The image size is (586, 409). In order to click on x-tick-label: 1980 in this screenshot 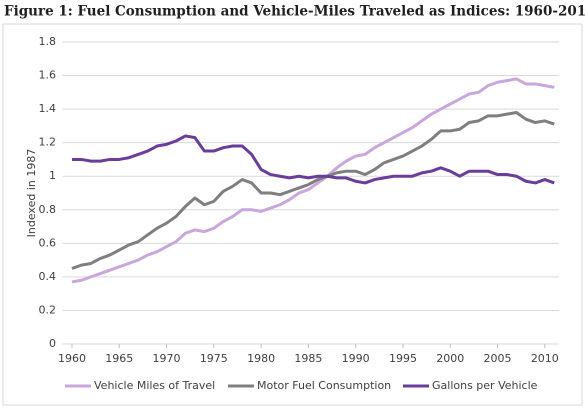, I will do `click(261, 358)`.